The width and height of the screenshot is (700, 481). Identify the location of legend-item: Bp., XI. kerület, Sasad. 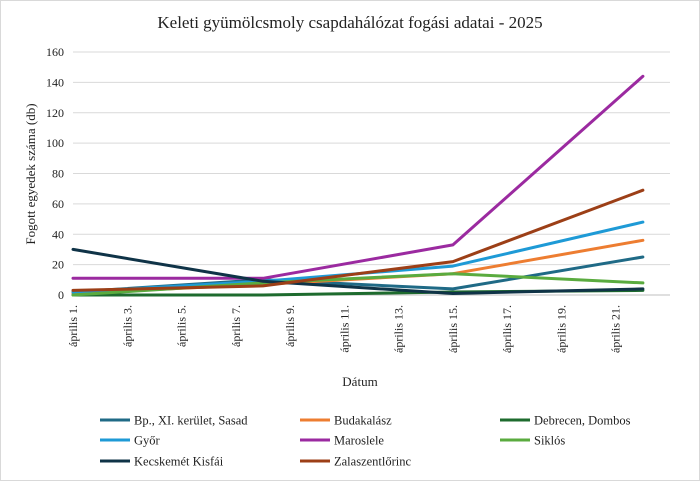
(174, 421).